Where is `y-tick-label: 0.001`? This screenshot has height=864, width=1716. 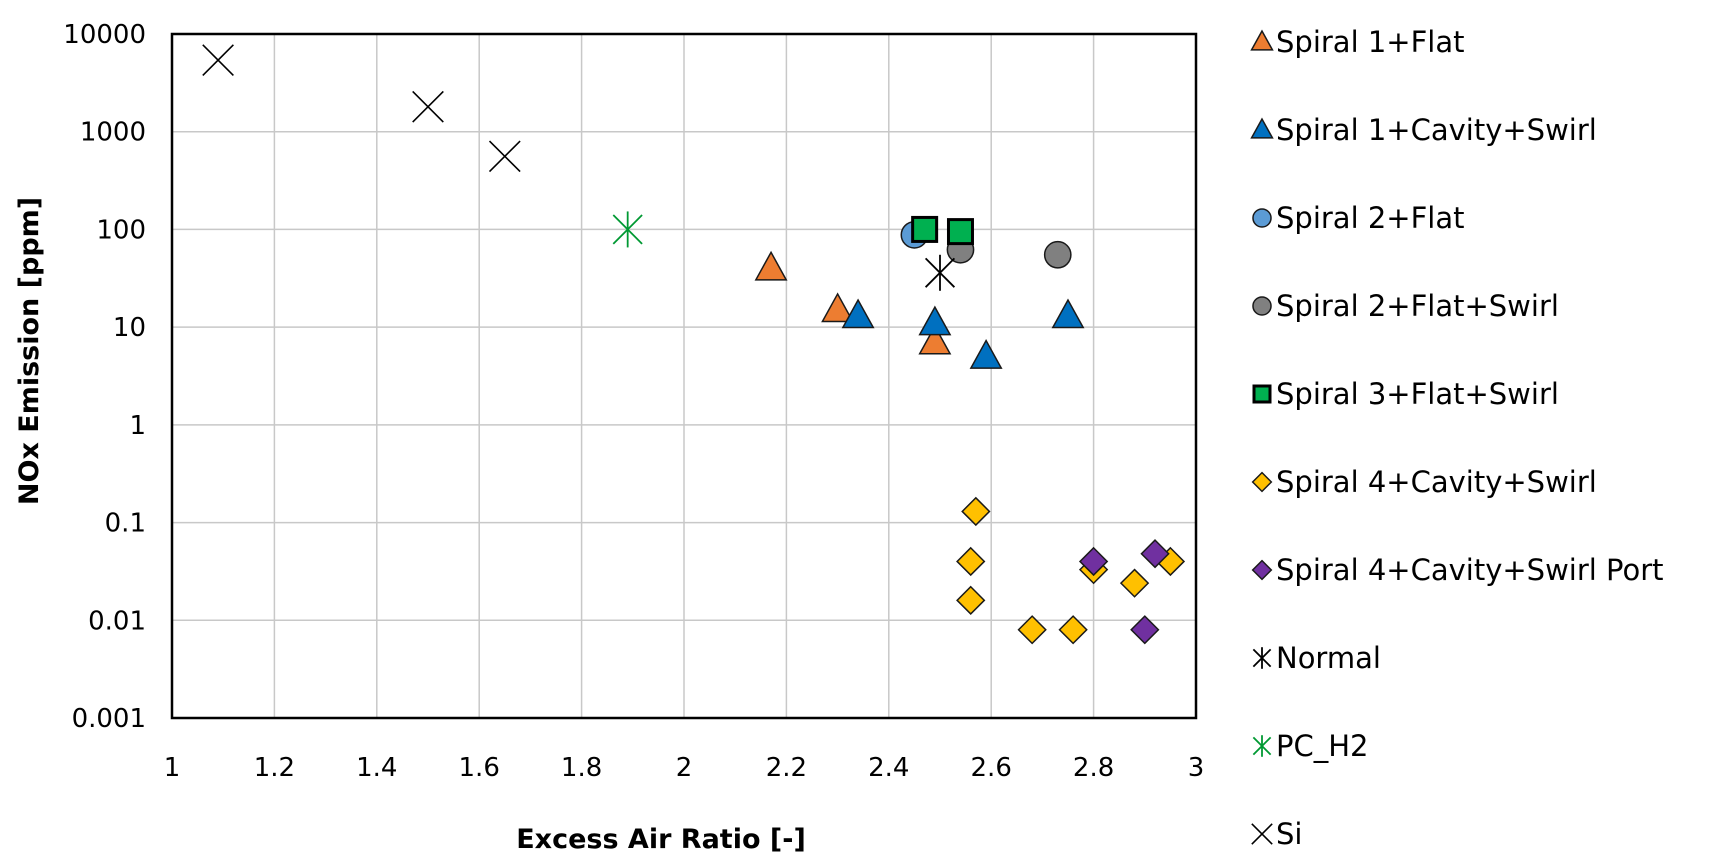 y-tick-label: 0.001 is located at coordinates (109, 719).